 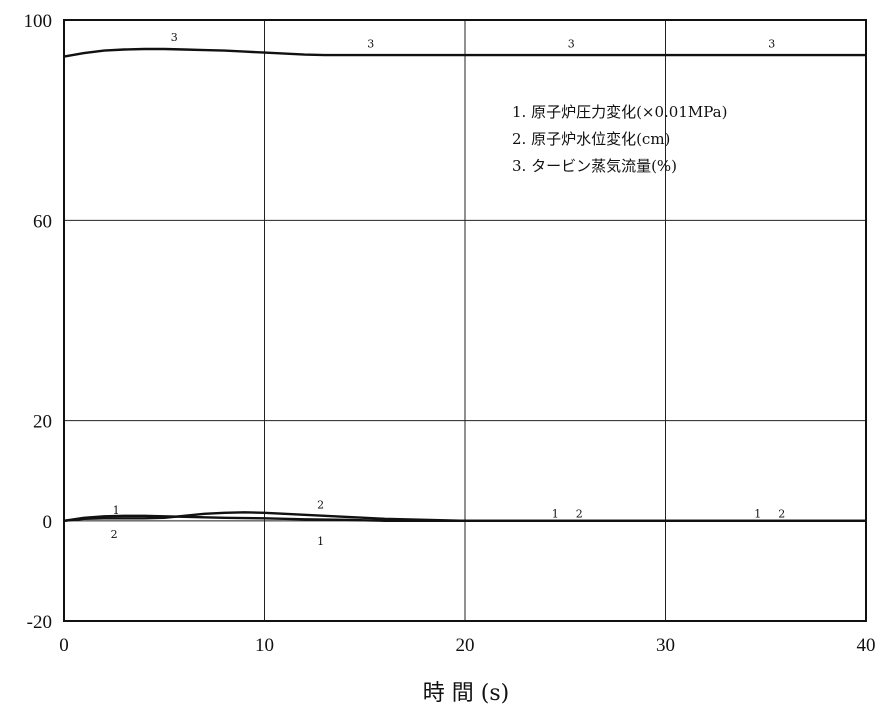 What do you see at coordinates (594, 166) in the screenshot?
I see `legend-item-3: 3. タービン蒸気流量(%)` at bounding box center [594, 166].